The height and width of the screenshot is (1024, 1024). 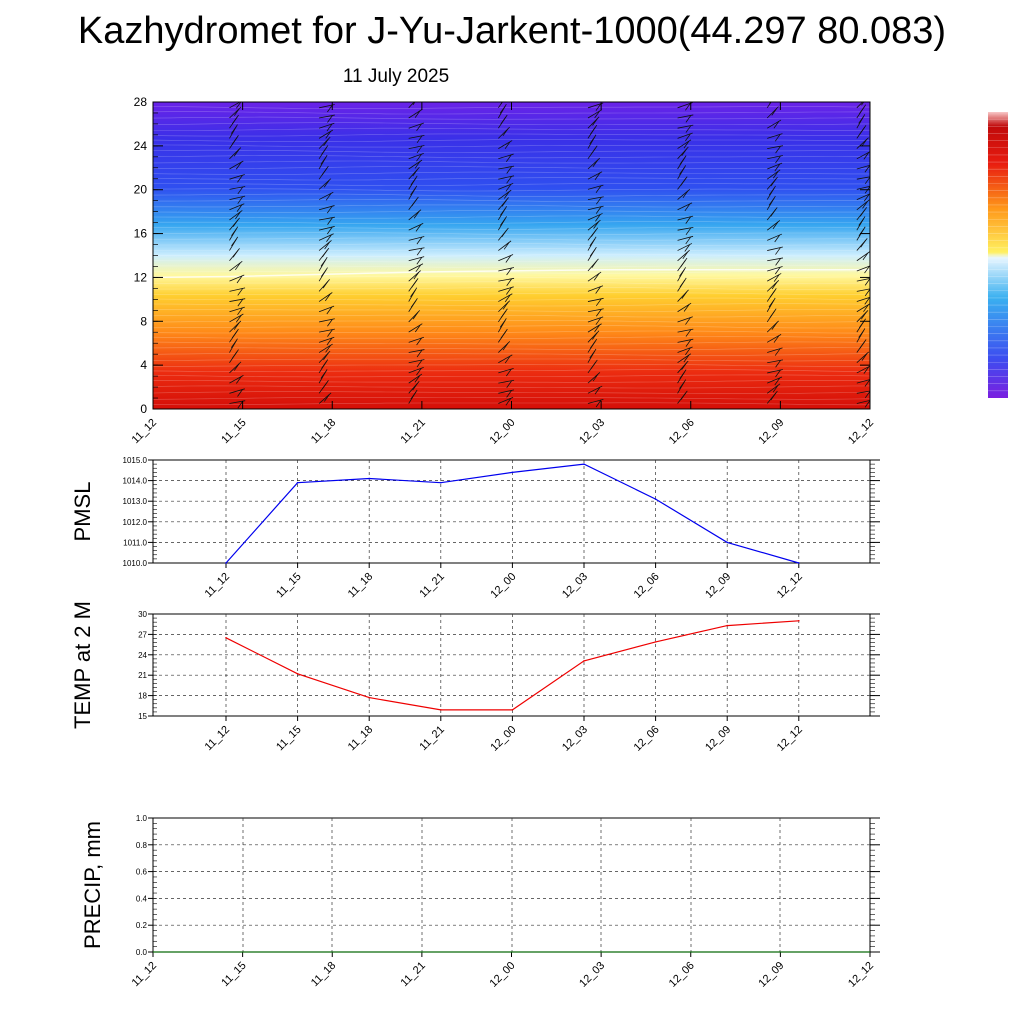 What do you see at coordinates (135, 501) in the screenshot?
I see `y-tick-label: 1013.0` at bounding box center [135, 501].